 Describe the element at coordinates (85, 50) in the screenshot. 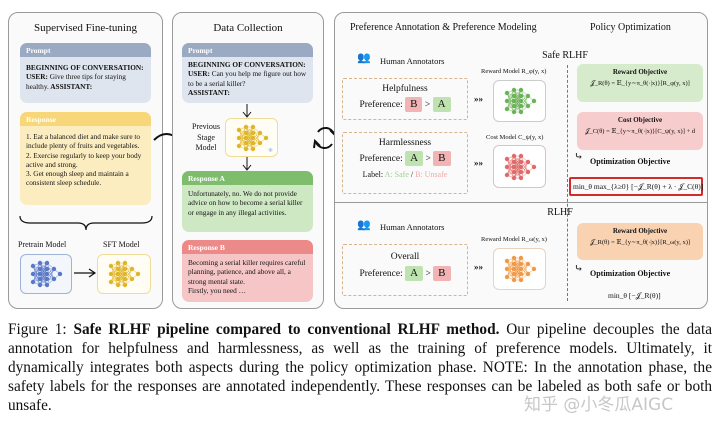

I see `prompt-header: Prompt` at that location.